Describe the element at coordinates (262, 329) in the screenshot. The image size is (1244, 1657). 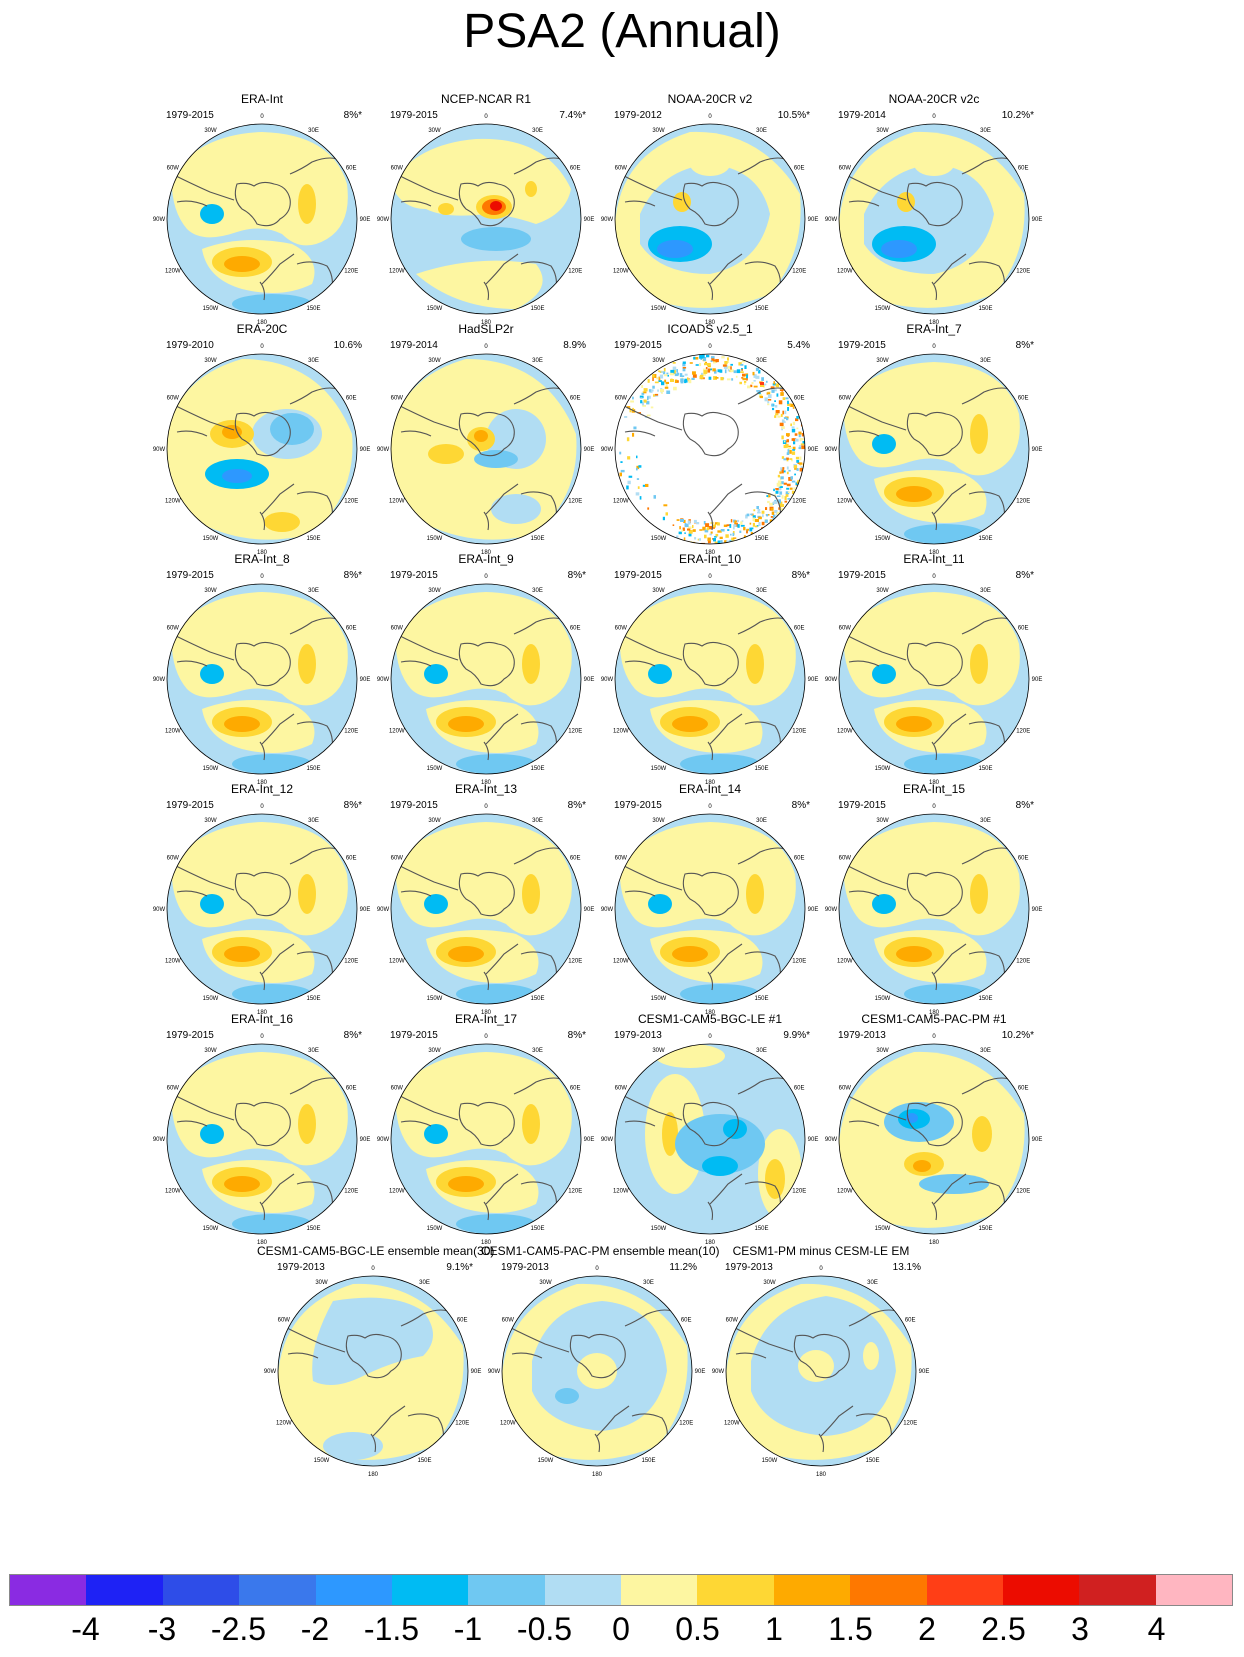
I see `panel-title: ERA-20C` at that location.